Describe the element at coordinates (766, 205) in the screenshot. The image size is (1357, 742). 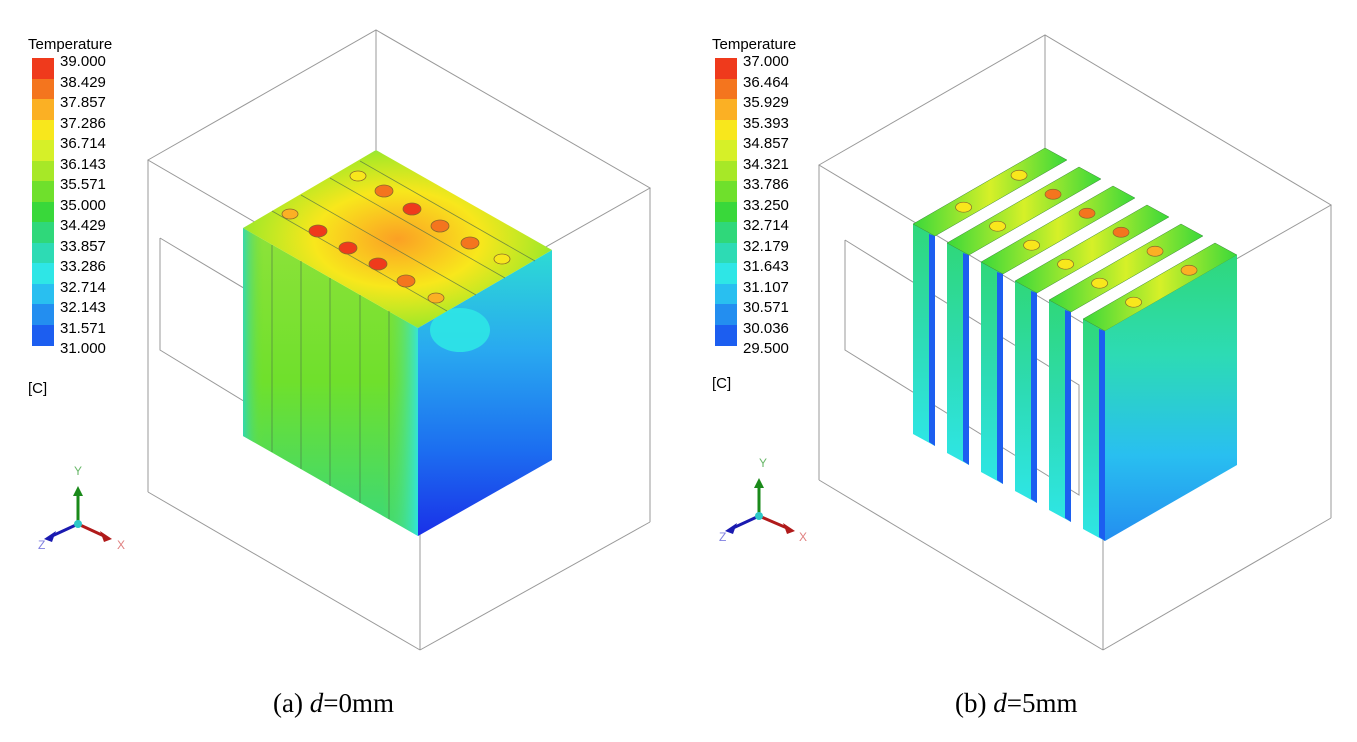
I see `legend-tick-label: 33.250` at that location.